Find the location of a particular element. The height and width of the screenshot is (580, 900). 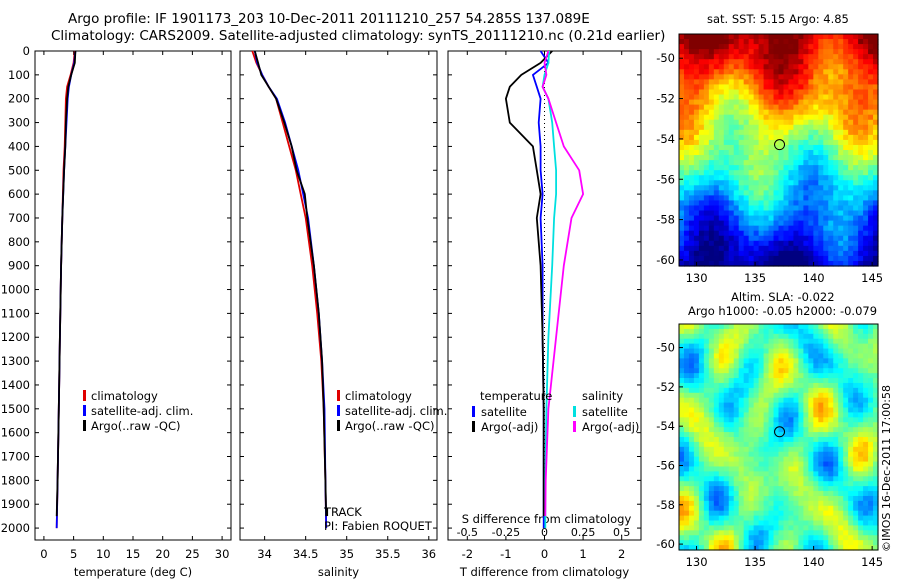

legend-label: climatology is located at coordinates (378, 396).